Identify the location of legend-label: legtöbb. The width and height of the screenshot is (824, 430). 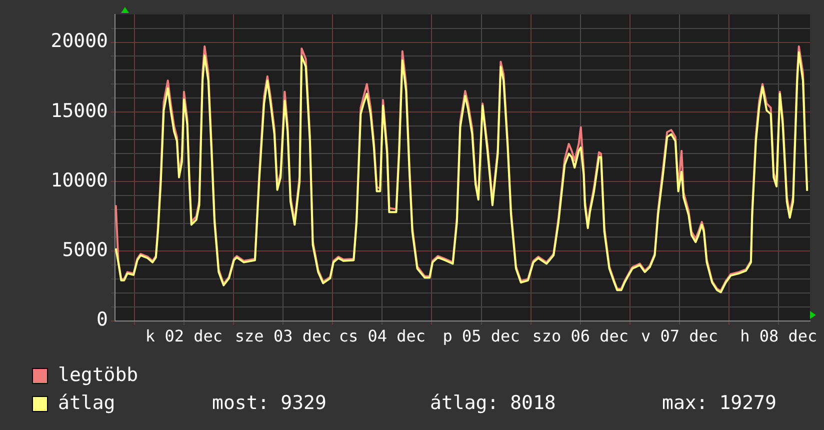
(98, 375).